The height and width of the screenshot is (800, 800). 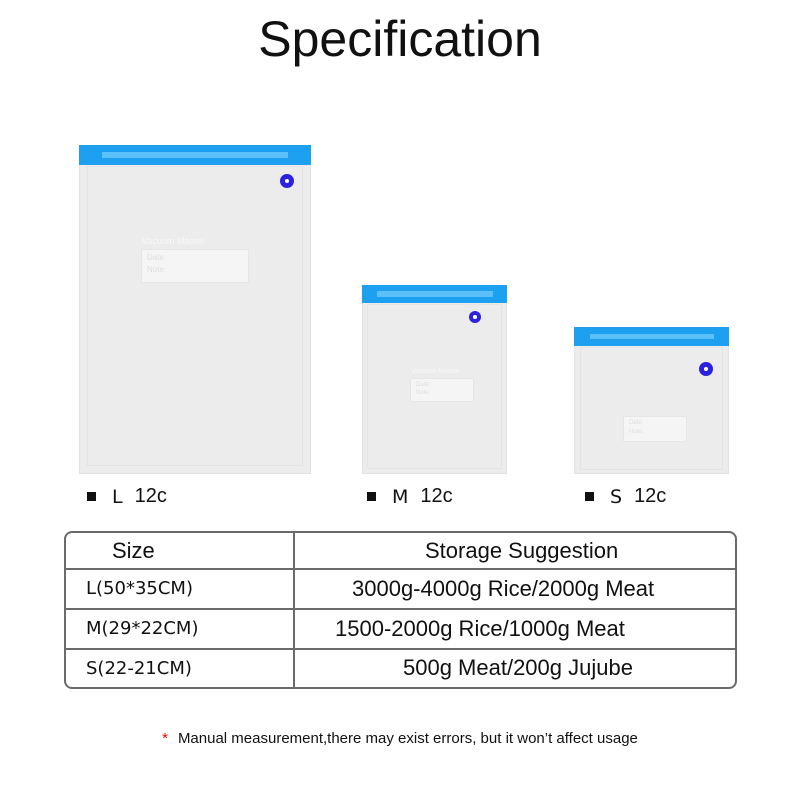 I want to click on row-size: S(22-21CM), so click(x=180, y=668).